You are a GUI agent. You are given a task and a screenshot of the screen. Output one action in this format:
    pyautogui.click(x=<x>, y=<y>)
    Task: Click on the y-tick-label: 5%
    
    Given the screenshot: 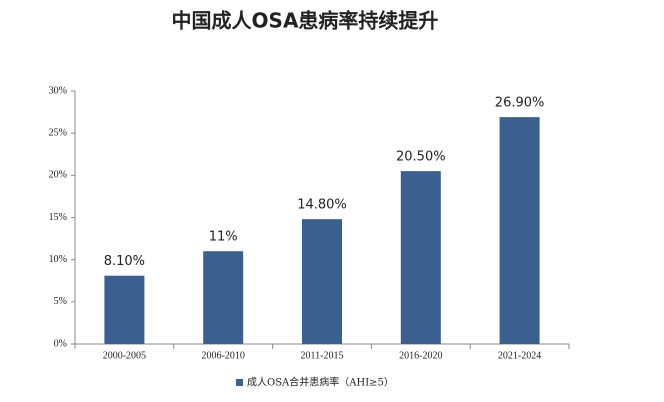 What is the action you would take?
    pyautogui.click(x=60, y=301)
    